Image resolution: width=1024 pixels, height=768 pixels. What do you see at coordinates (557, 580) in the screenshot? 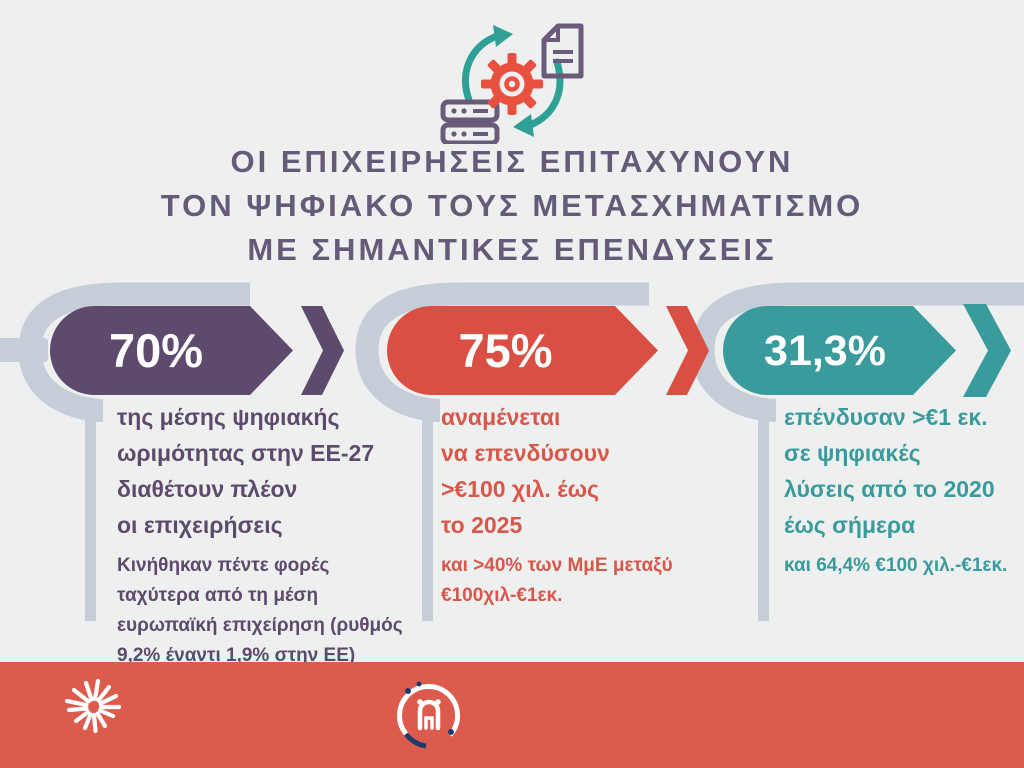
I see `stat-detail: και >40% των ΜμΕ μεταξύ €100χιλ-€1εκ.` at bounding box center [557, 580].